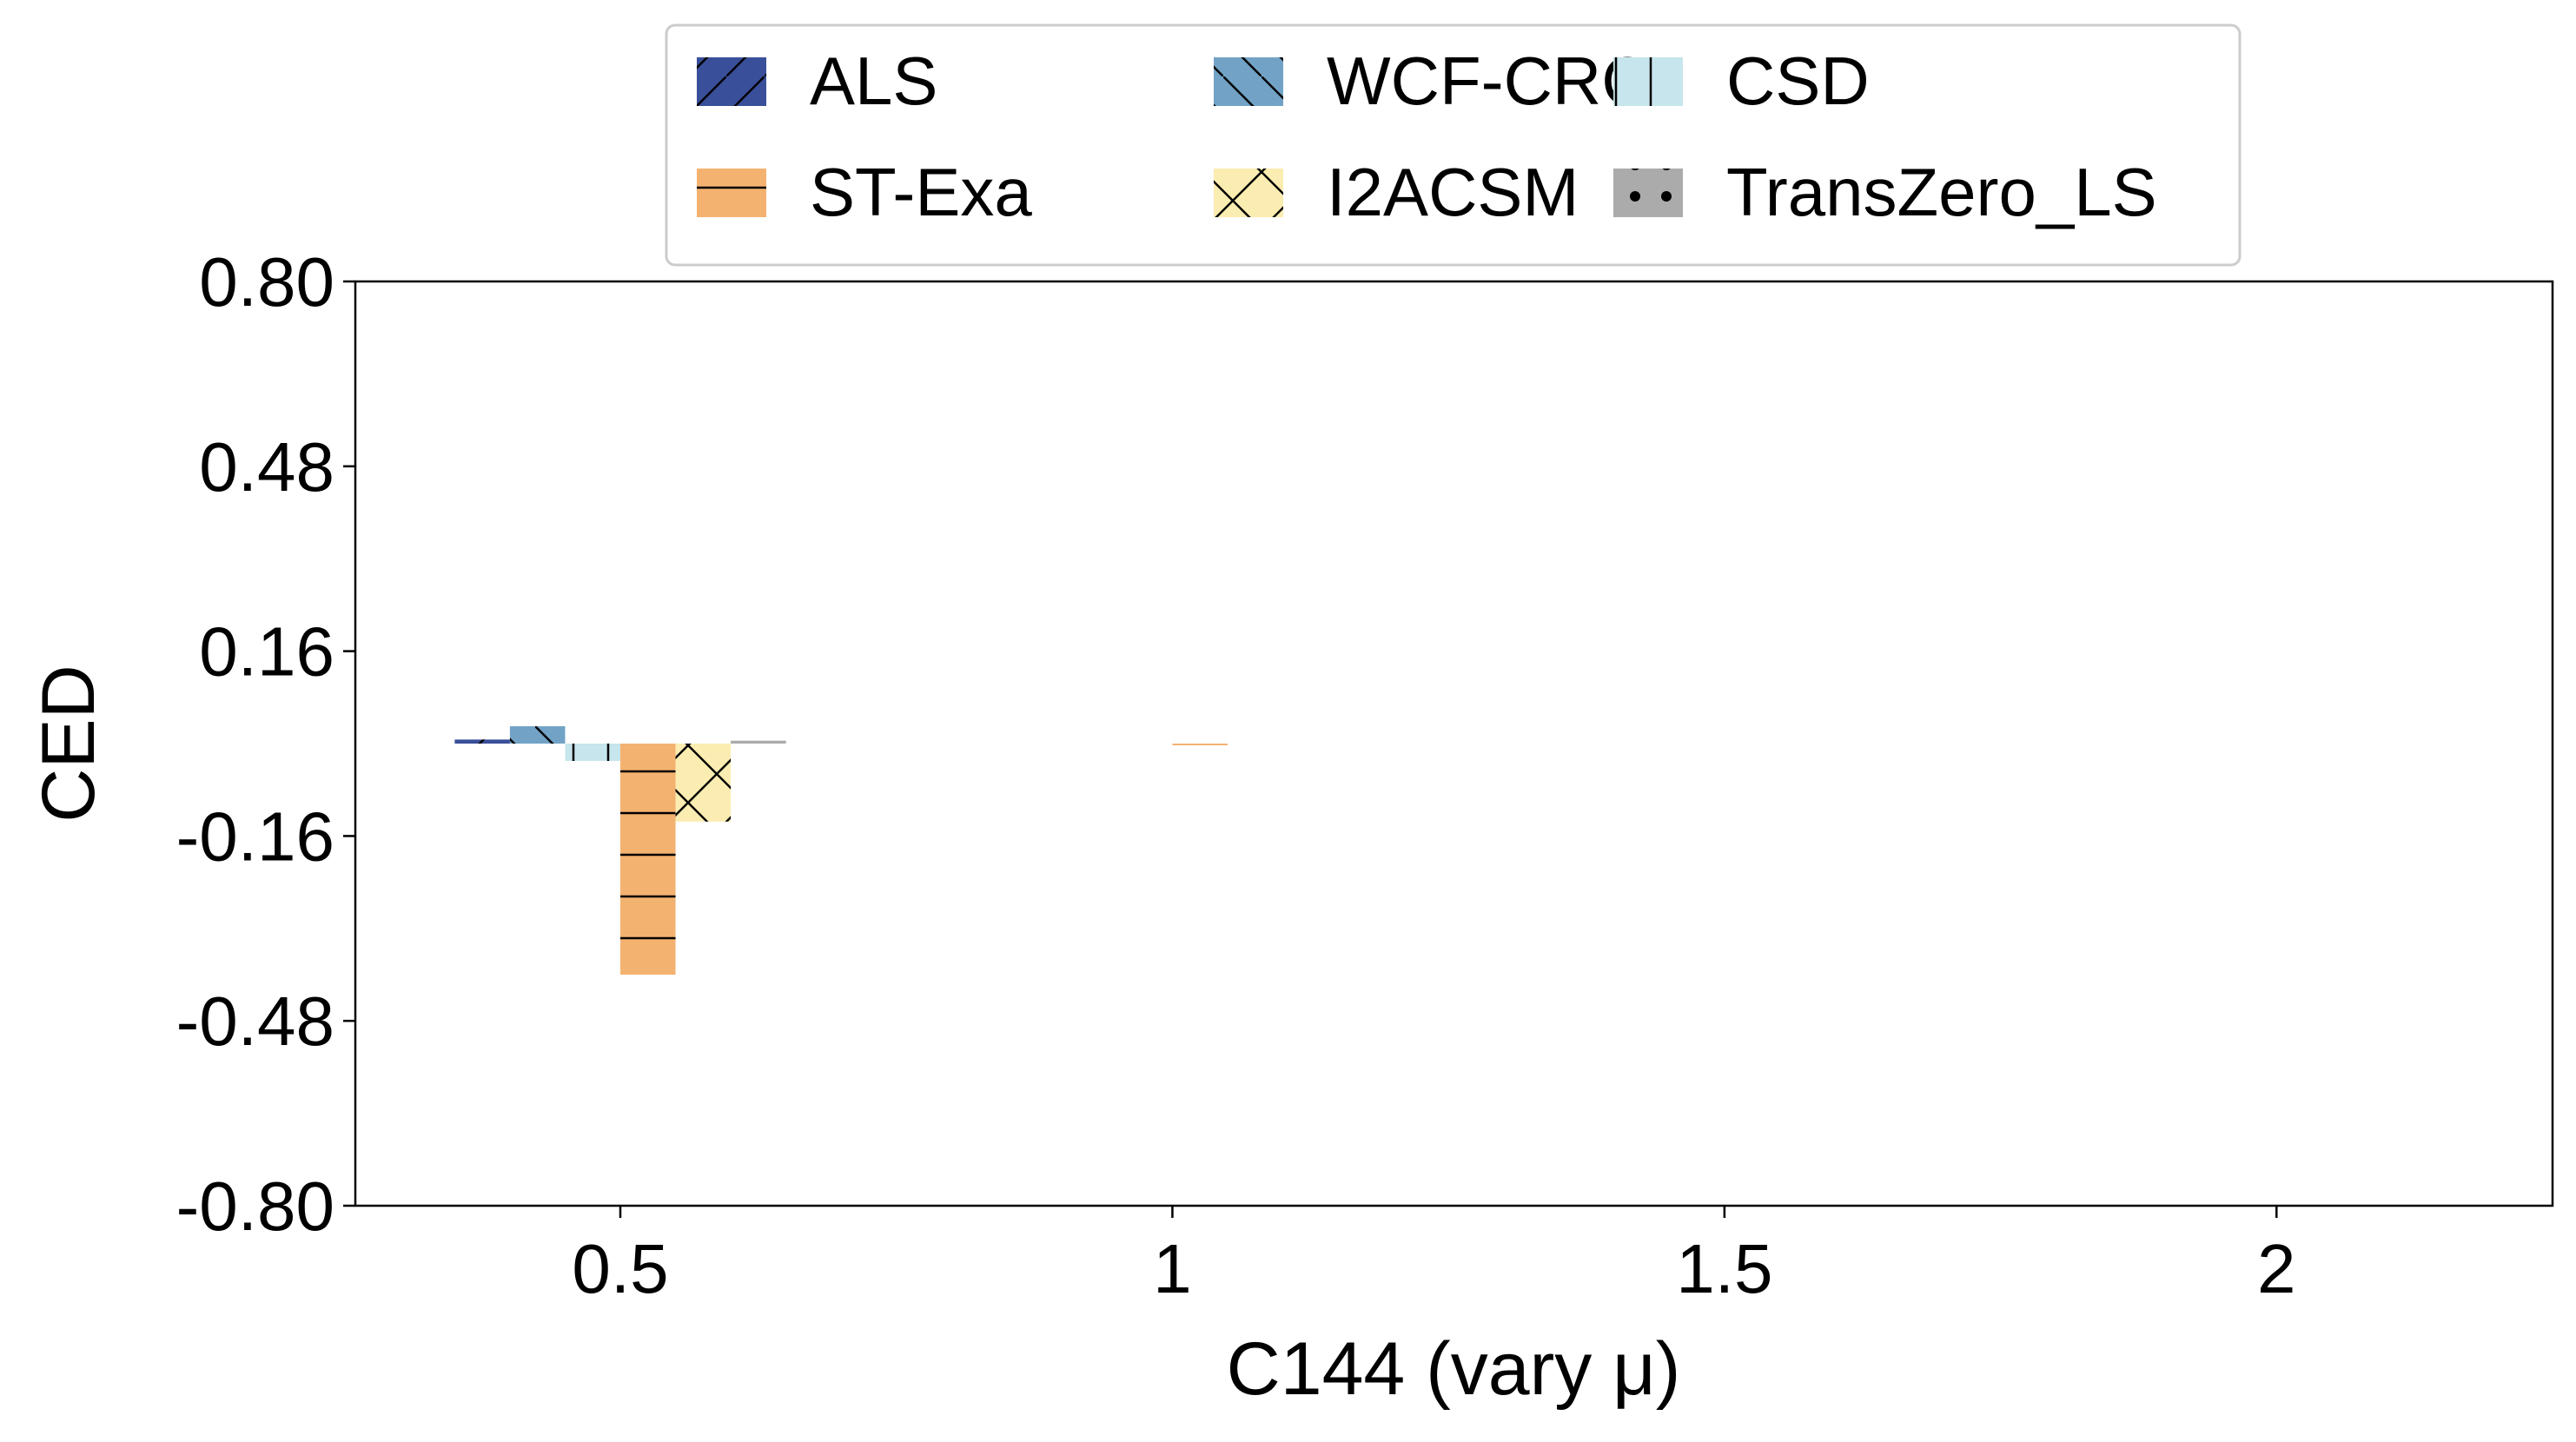 Image resolution: width=2576 pixels, height=1442 pixels. Describe the element at coordinates (703, 783) in the screenshot. I see `bar-i2acsm-x0.5` at that location.